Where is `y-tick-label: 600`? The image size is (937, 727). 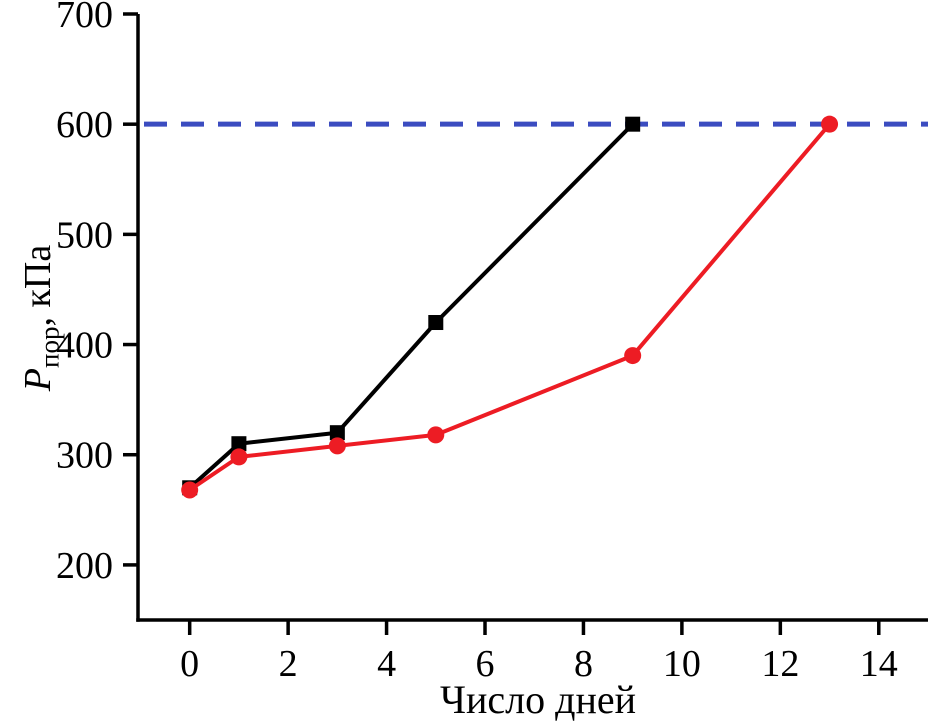 y-tick-label: 600 is located at coordinates (84, 125).